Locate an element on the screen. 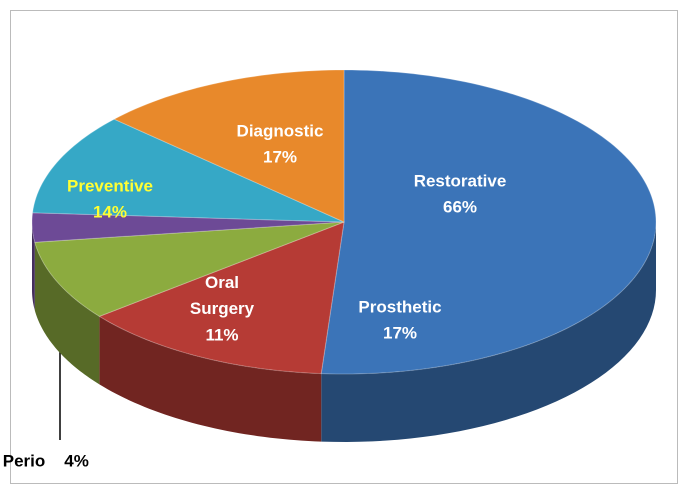 This screenshot has width=688, height=494. slice-label-line: Surgery is located at coordinates (222, 308).